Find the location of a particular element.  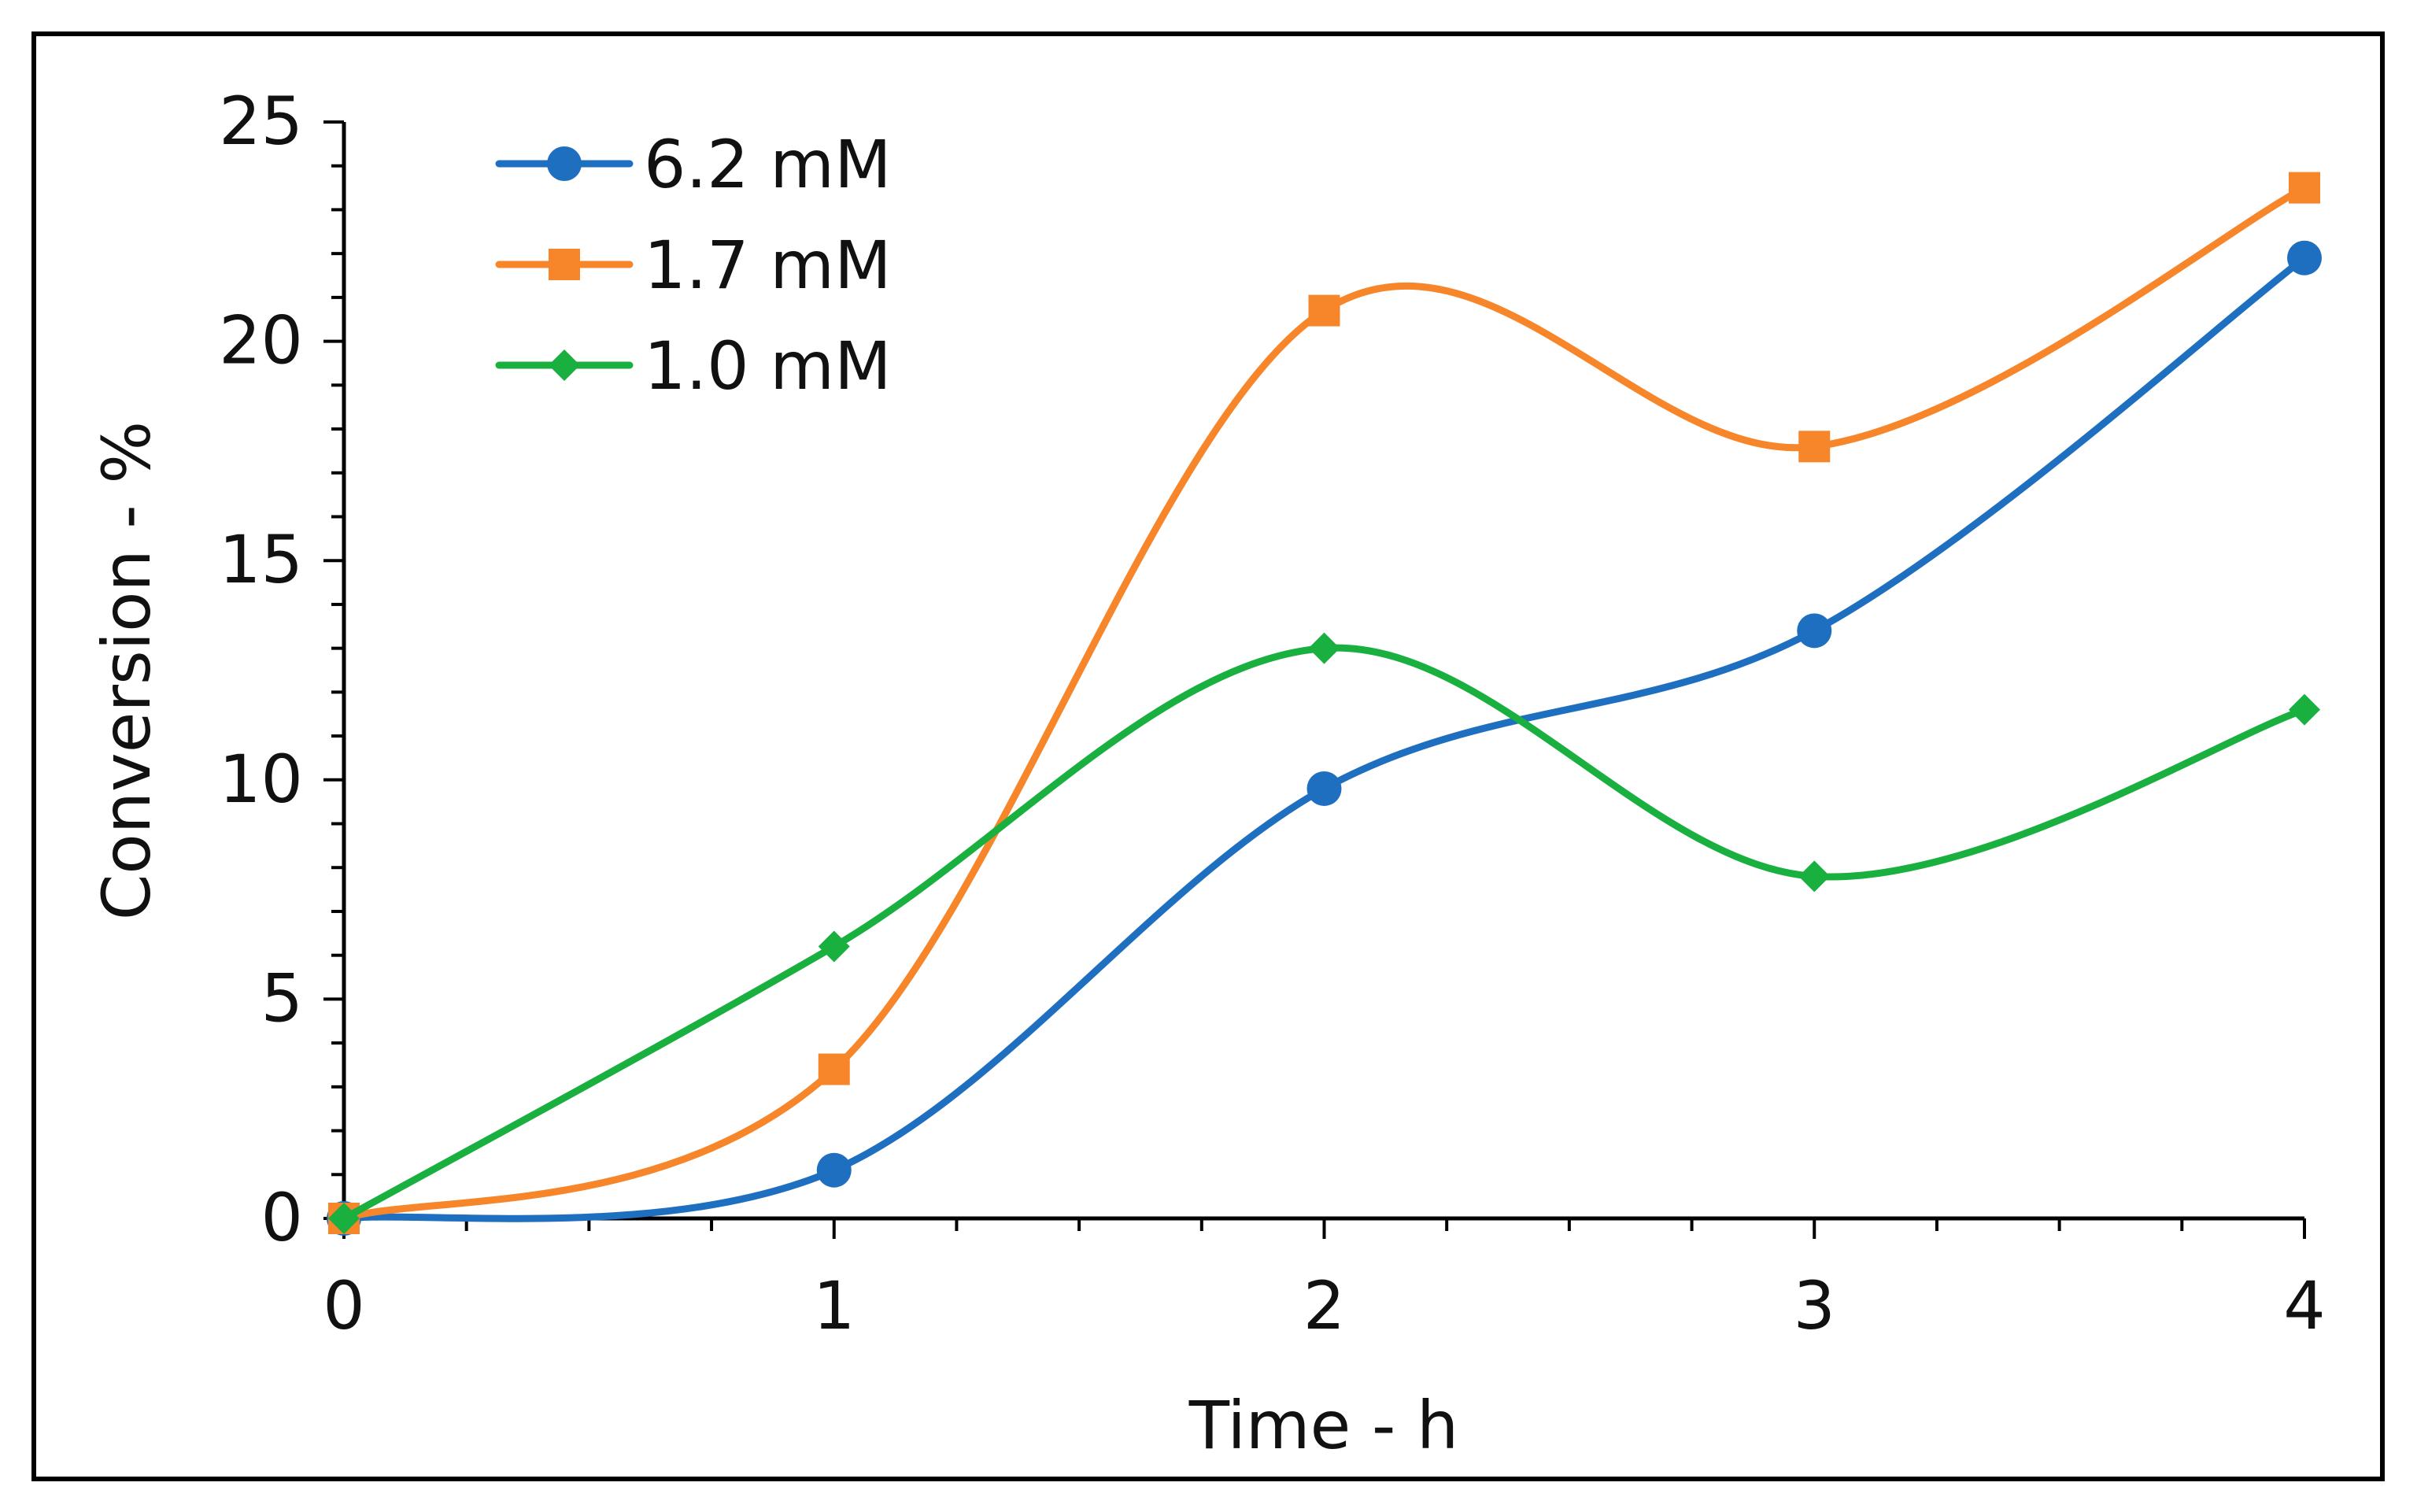

legend-label: 1.0 mM is located at coordinates (768, 366).